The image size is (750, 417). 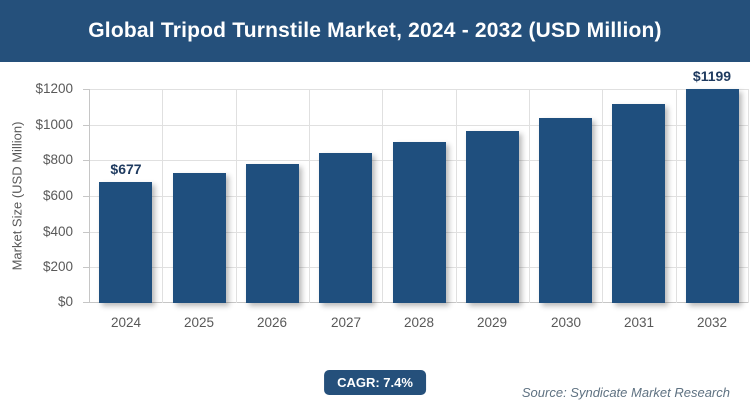 What do you see at coordinates (126, 169) in the screenshot?
I see `bar-value-label: $677` at bounding box center [126, 169].